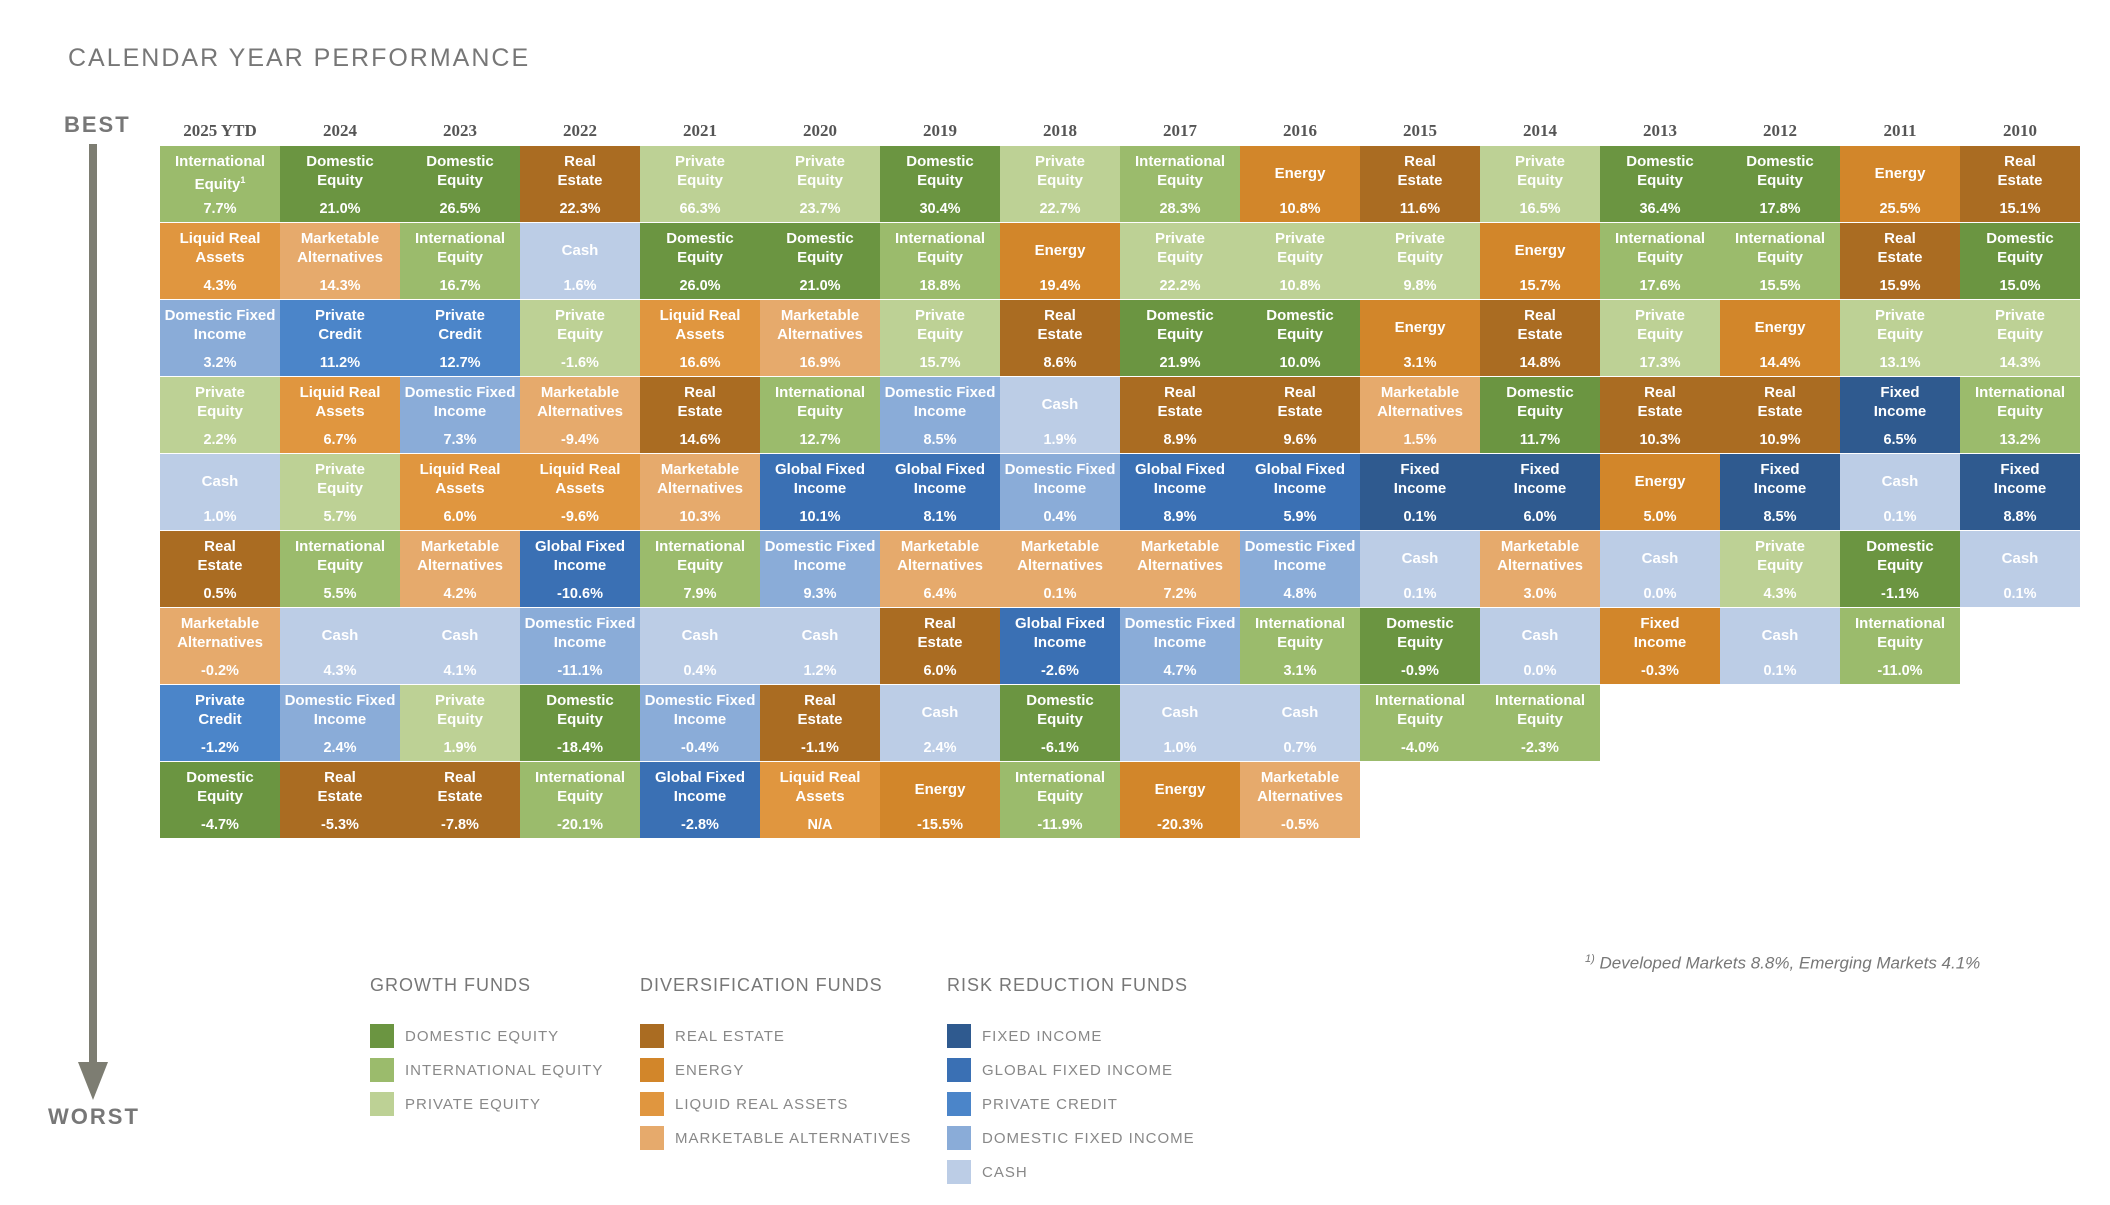 The image size is (2110, 1205). I want to click on asset-class-name: Global Fixed Income, so click(580, 556).